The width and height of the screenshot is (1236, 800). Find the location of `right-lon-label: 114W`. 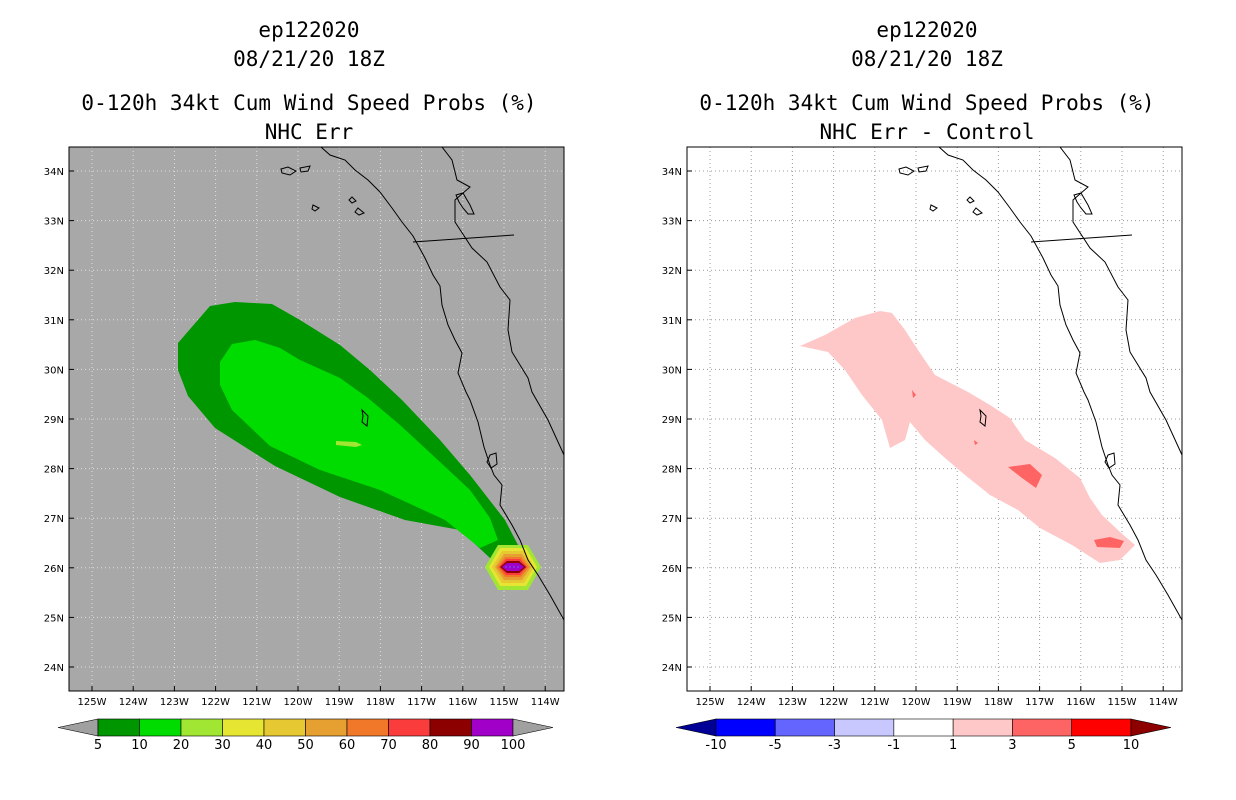

right-lon-label: 114W is located at coordinates (1163, 702).